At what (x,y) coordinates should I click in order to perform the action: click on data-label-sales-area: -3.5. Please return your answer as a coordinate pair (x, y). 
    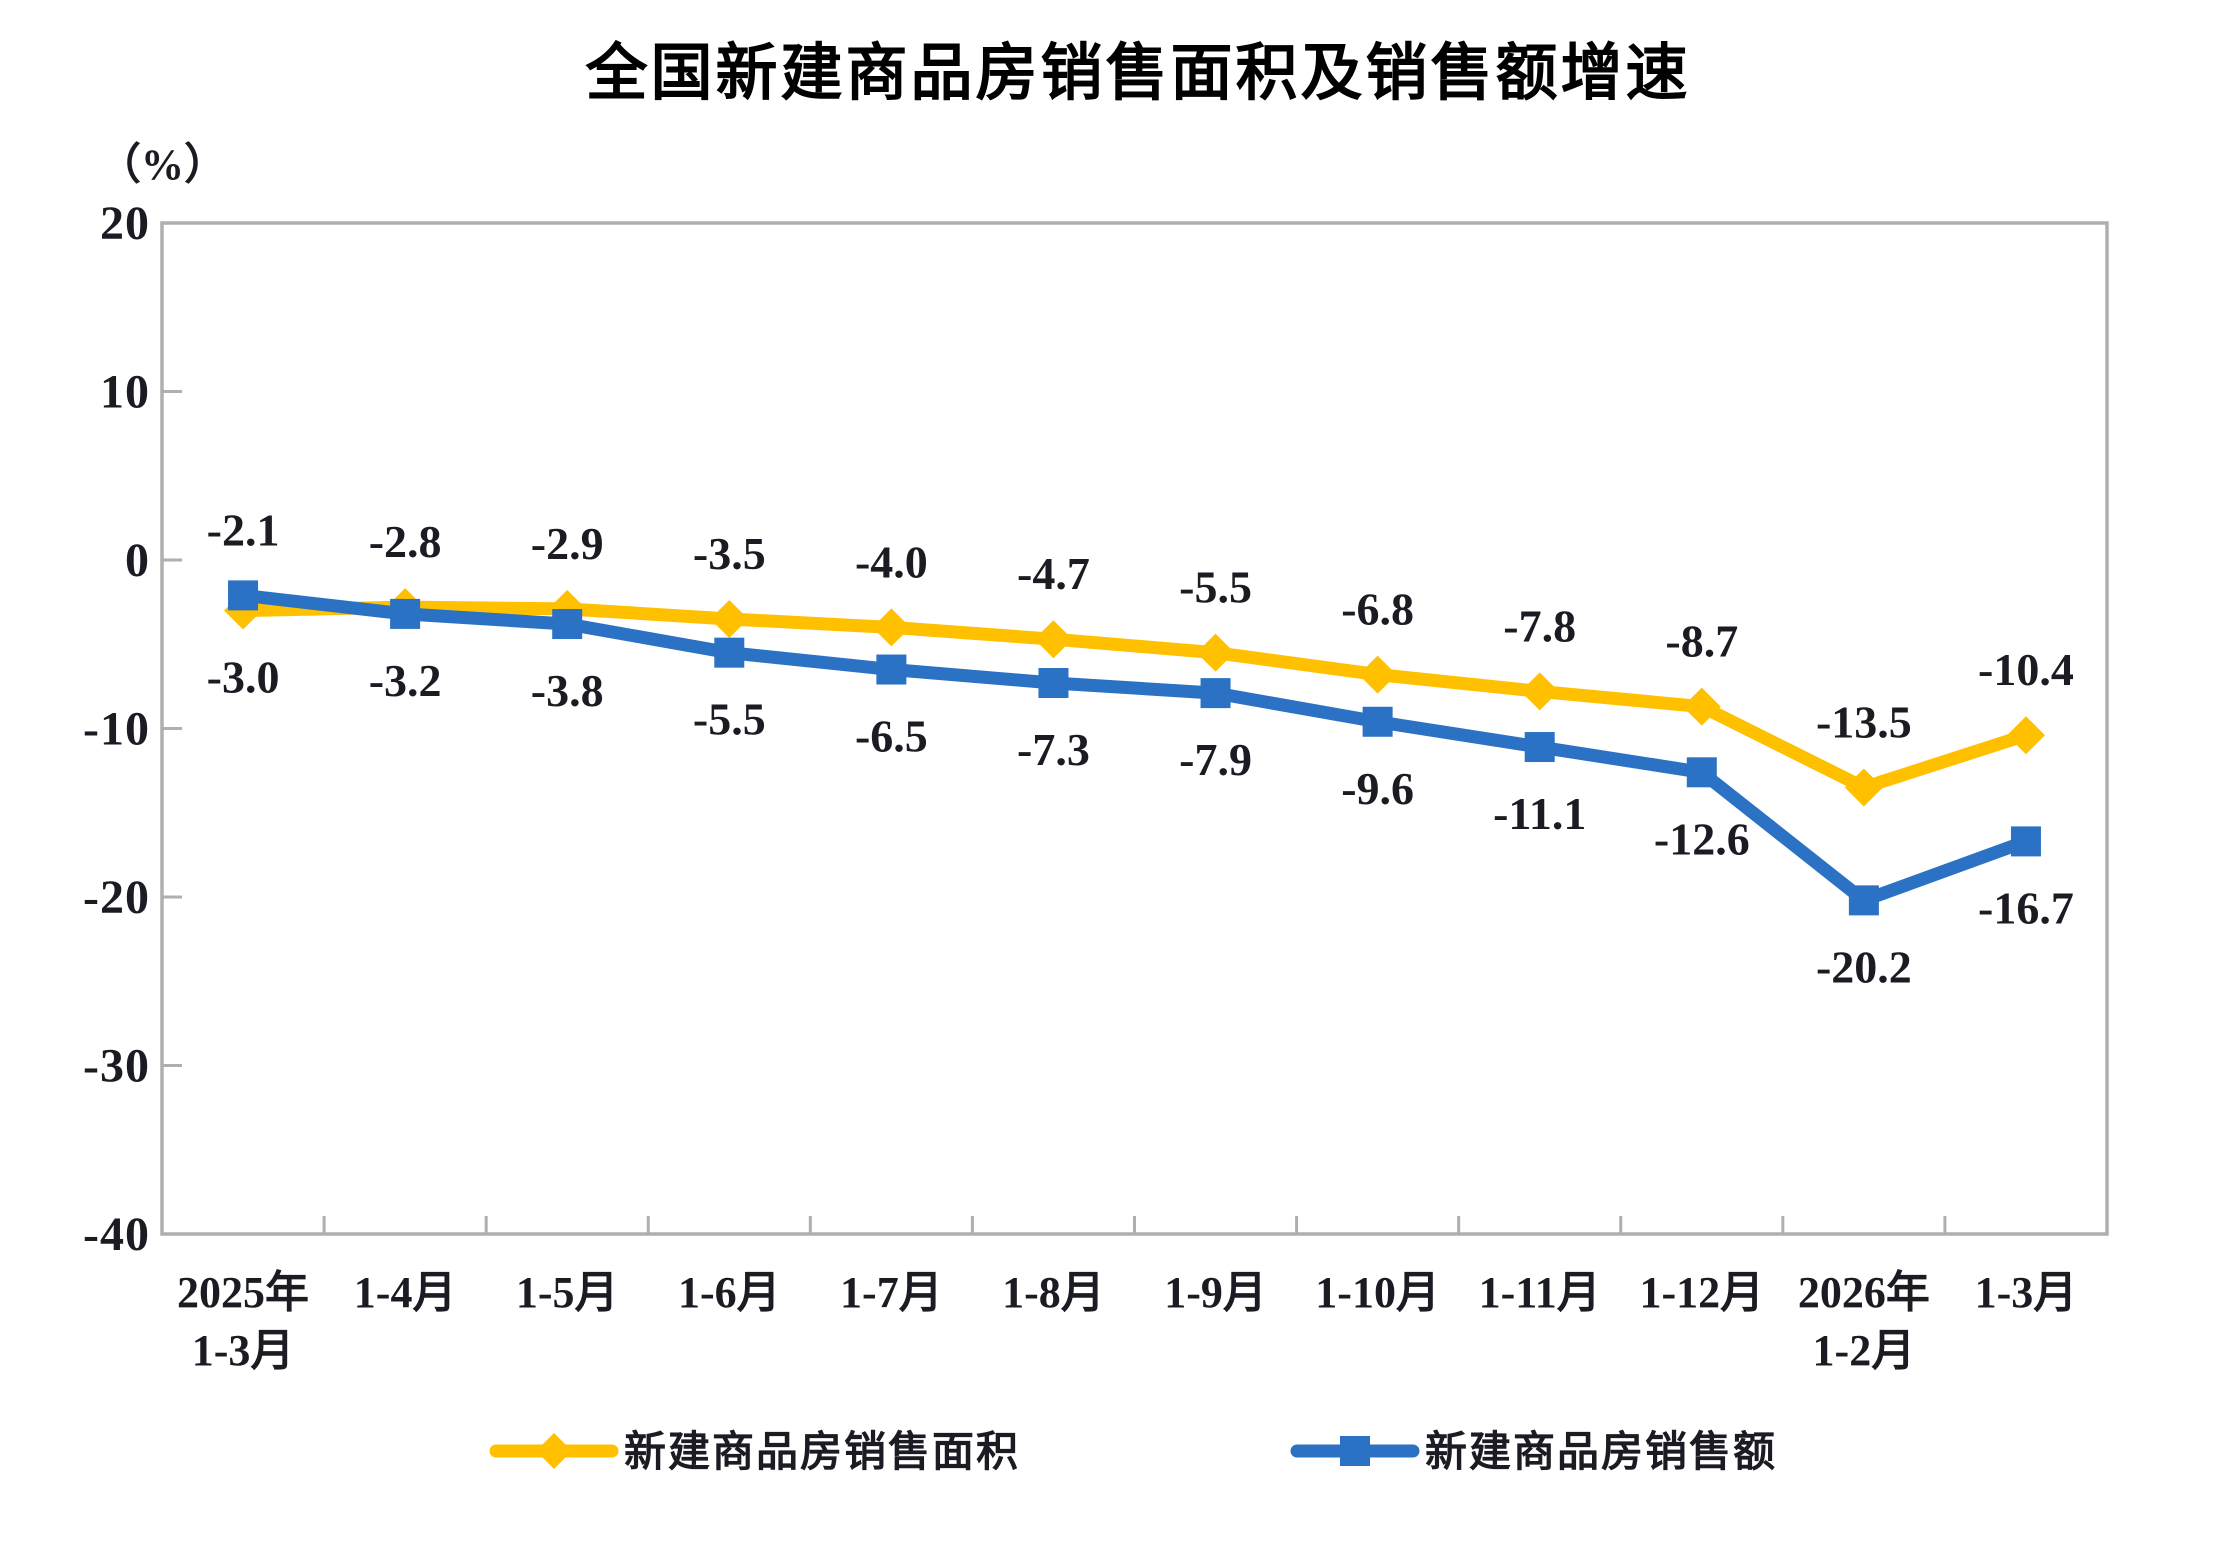
    Looking at the image, I should click on (729, 553).